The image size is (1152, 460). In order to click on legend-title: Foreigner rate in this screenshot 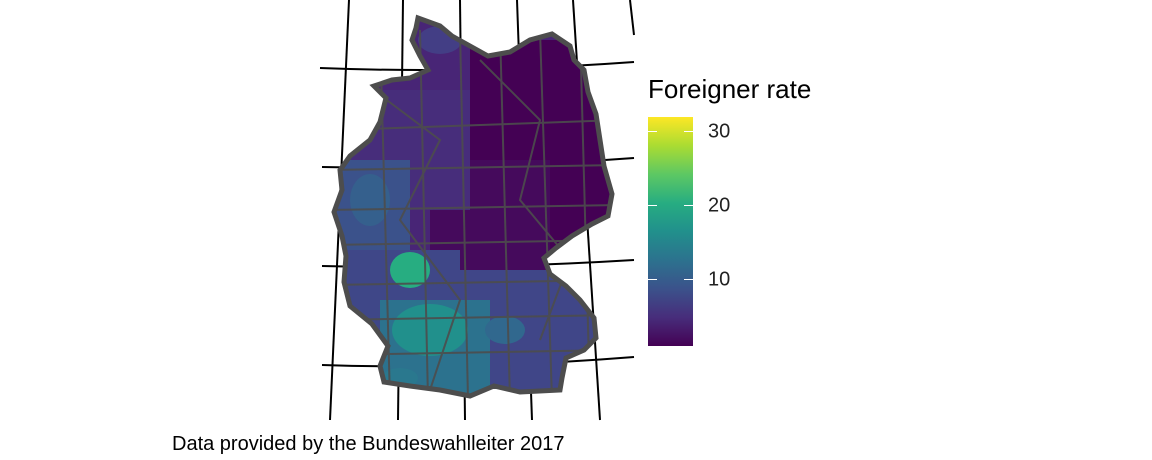, I will do `click(730, 89)`.